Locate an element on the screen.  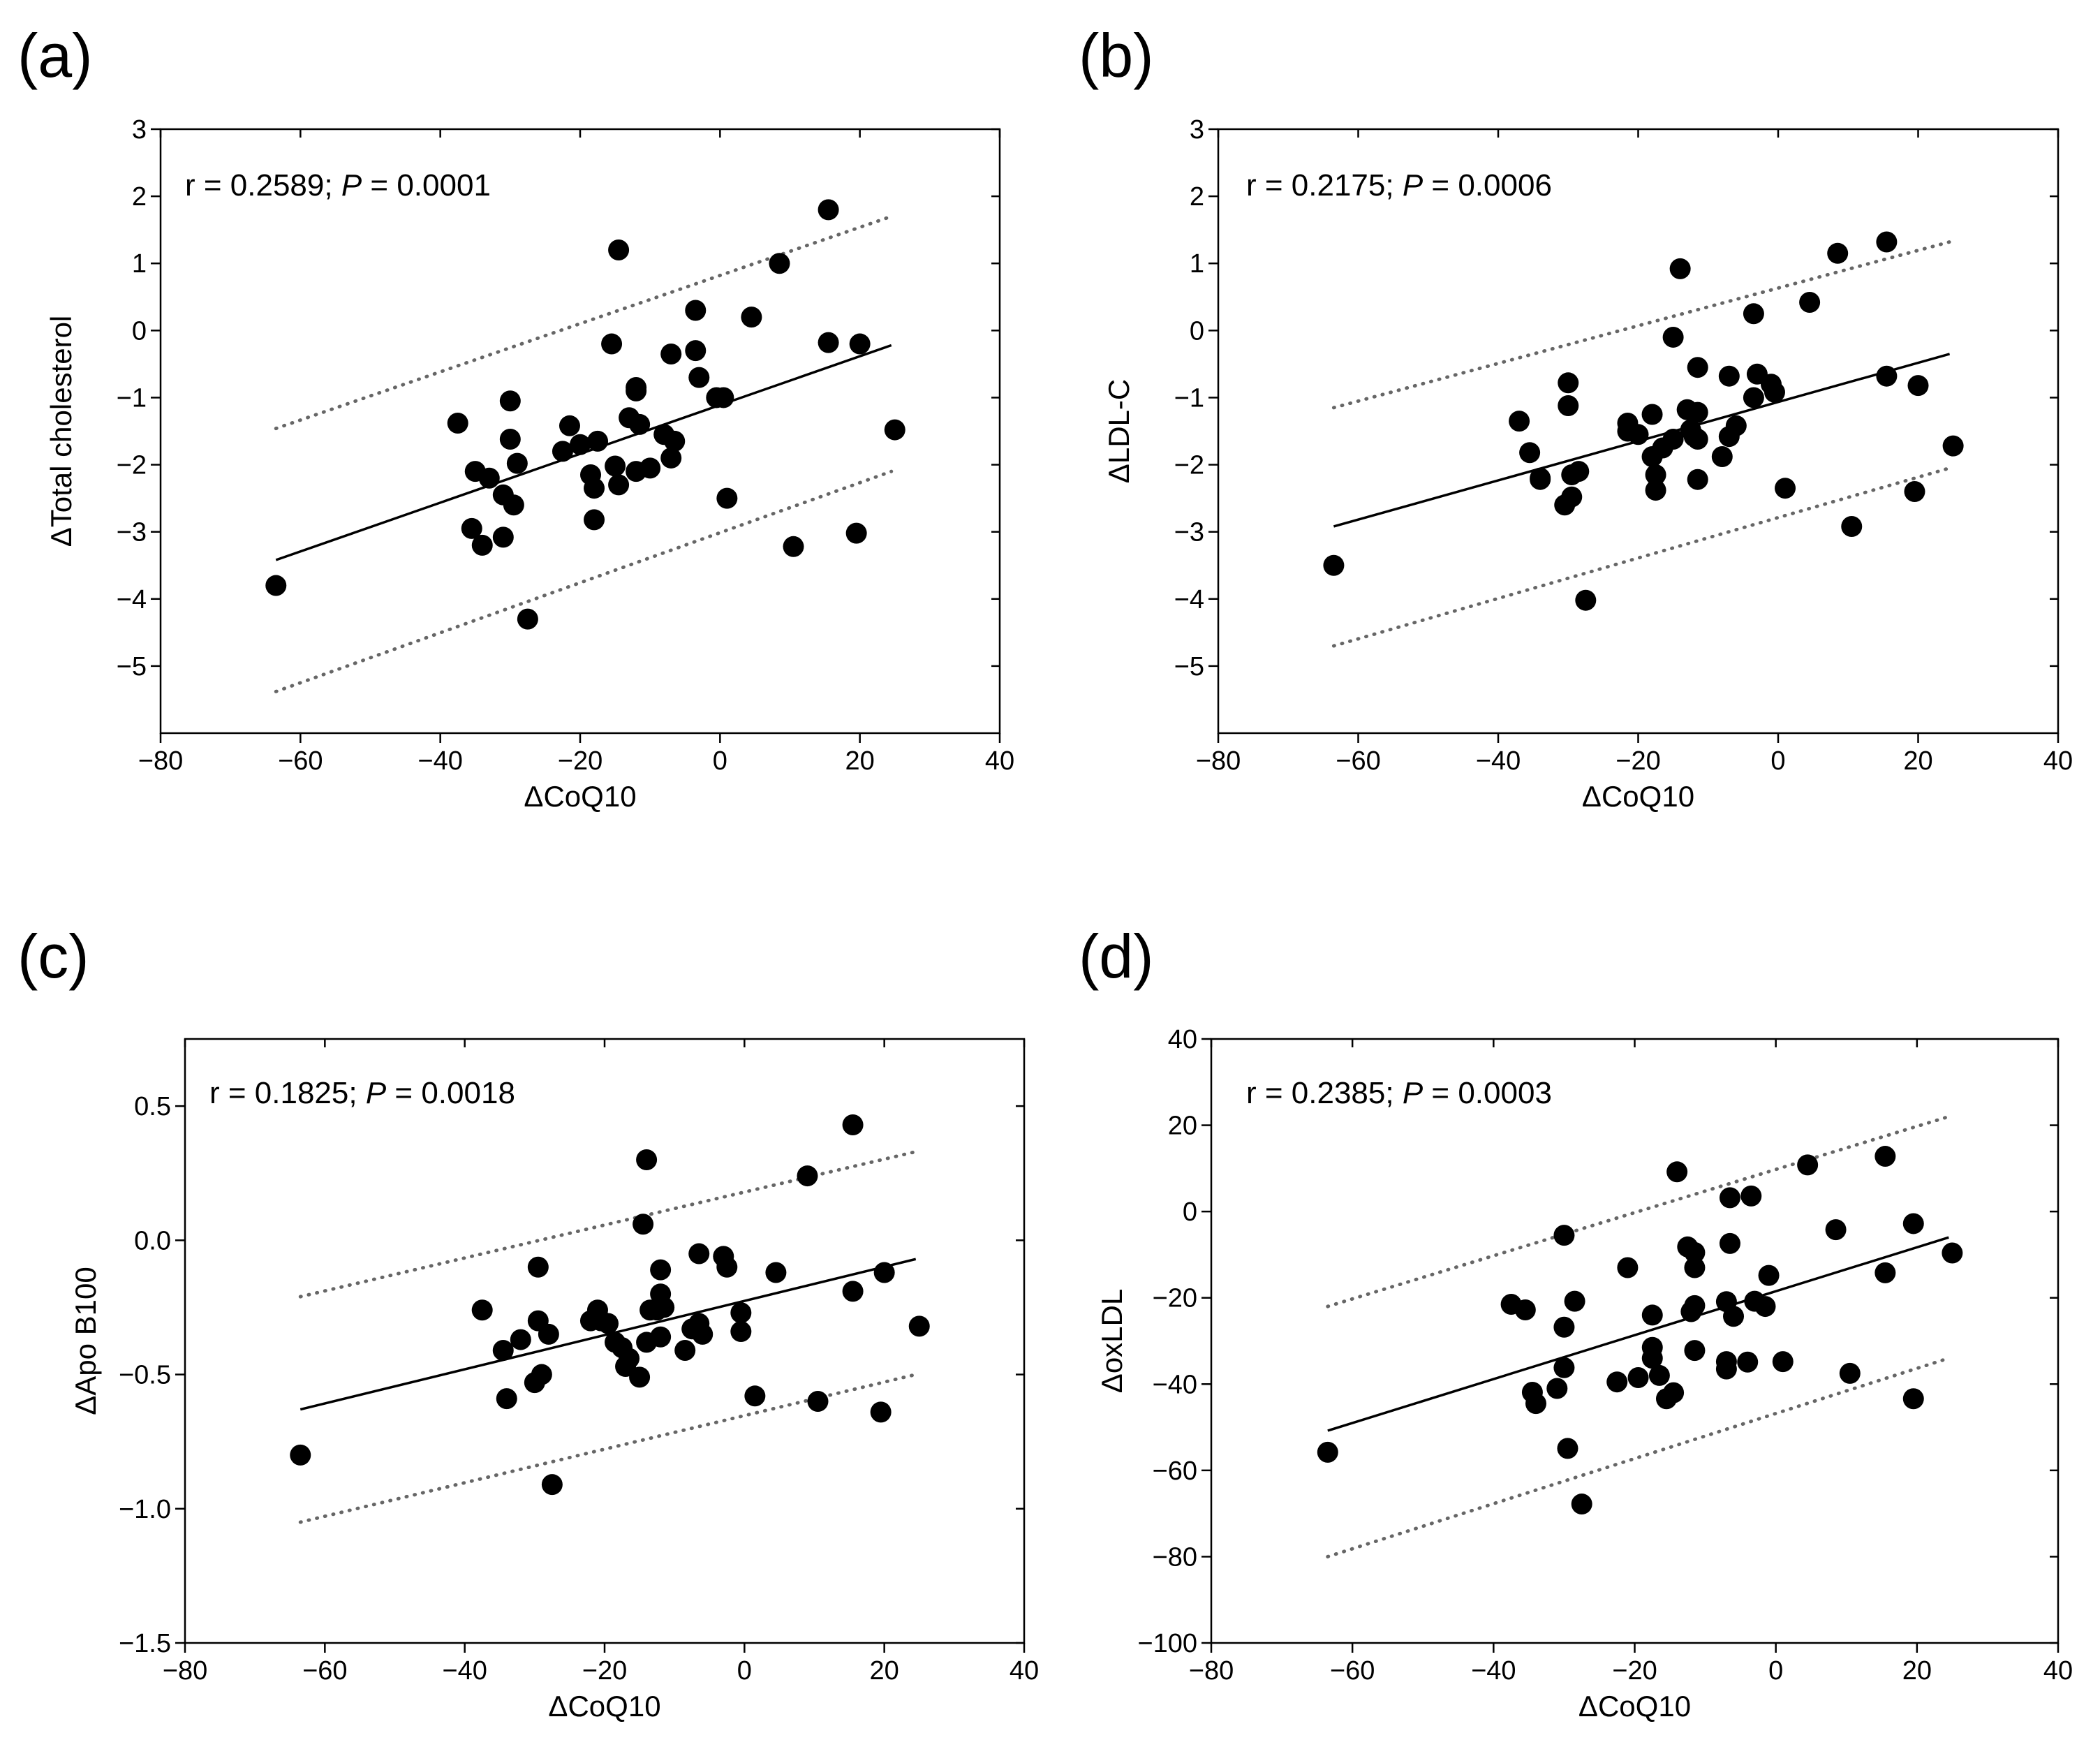
panel-b-y-tick-label: 3 is located at coordinates (1197, 130).